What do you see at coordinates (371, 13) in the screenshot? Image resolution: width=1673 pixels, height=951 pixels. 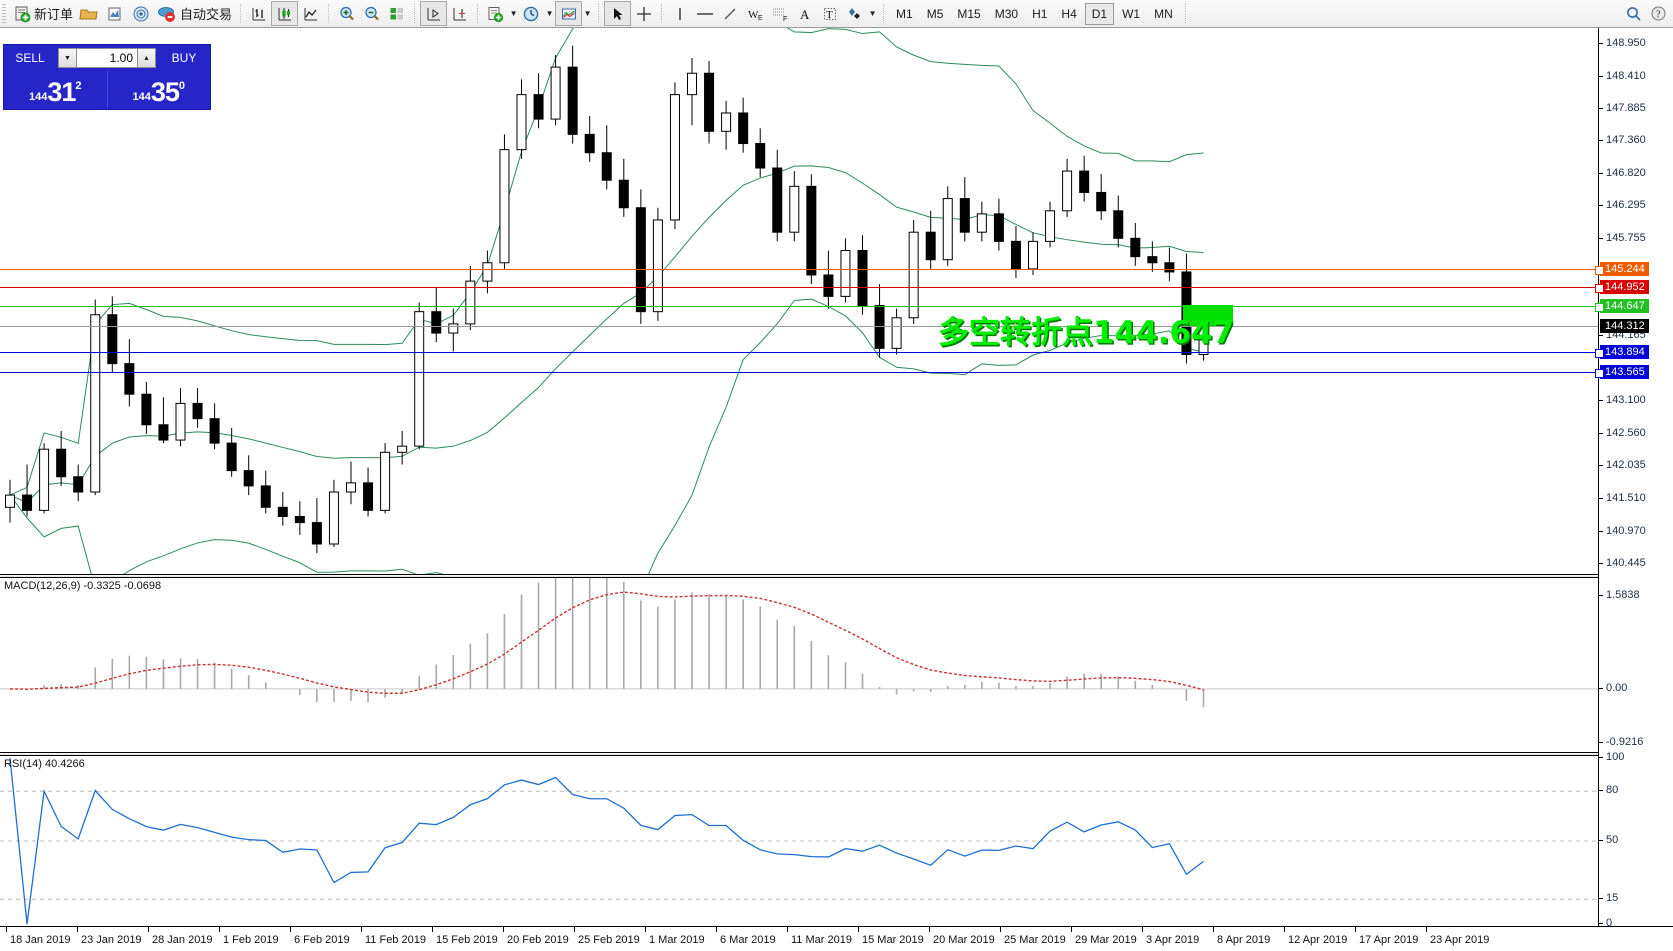 I see `zoom-out-button` at bounding box center [371, 13].